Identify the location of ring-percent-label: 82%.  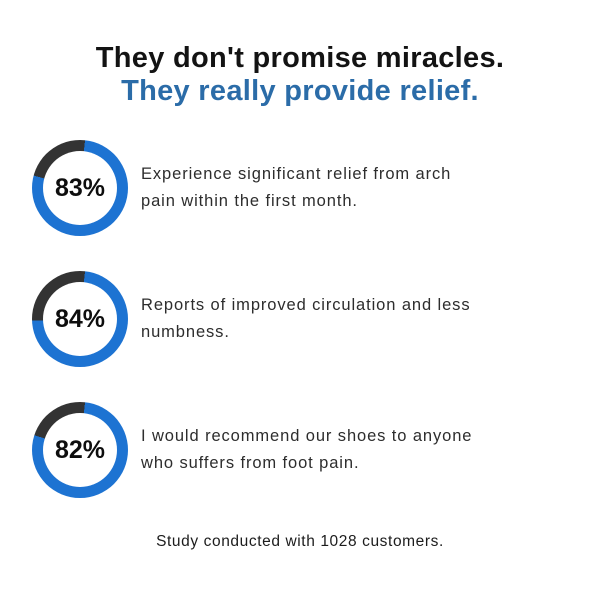
(80, 449).